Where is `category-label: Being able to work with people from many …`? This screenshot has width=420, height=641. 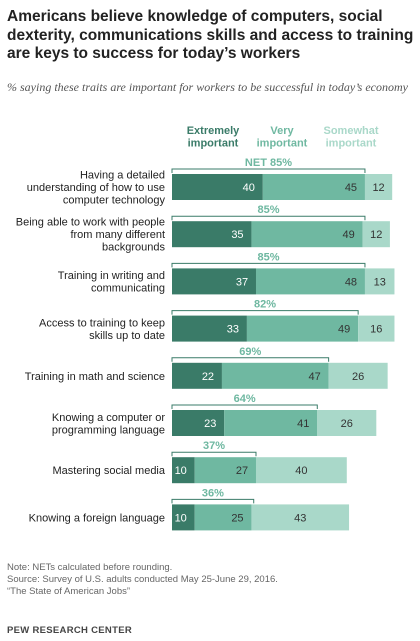
category-label: Being able to work with people from many … is located at coordinates (91, 235).